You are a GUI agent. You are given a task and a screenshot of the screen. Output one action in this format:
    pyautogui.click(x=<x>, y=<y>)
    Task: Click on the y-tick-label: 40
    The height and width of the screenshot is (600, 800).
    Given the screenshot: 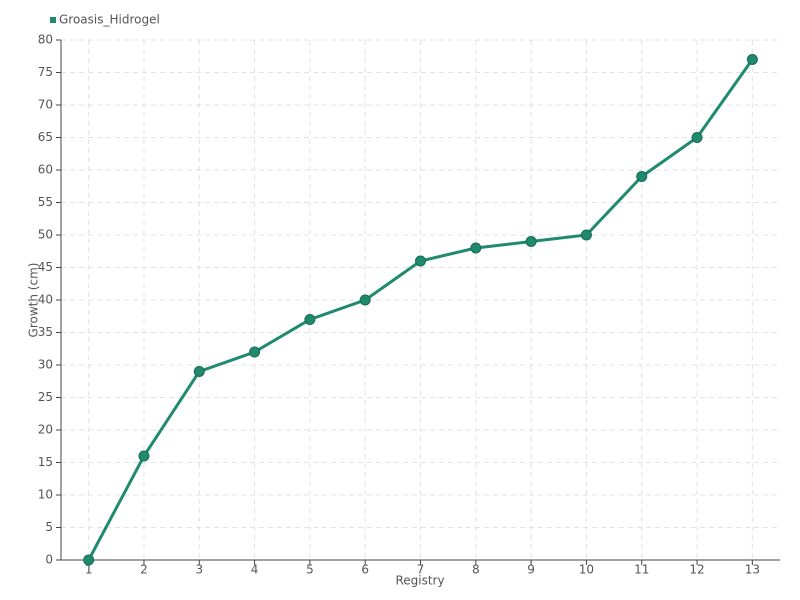 What is the action you would take?
    pyautogui.click(x=45, y=300)
    